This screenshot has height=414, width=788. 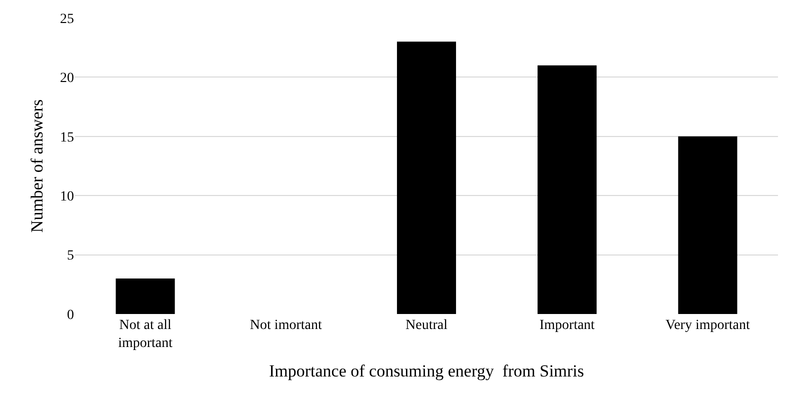 What do you see at coordinates (67, 78) in the screenshot?
I see `y-tick-label: 20` at bounding box center [67, 78].